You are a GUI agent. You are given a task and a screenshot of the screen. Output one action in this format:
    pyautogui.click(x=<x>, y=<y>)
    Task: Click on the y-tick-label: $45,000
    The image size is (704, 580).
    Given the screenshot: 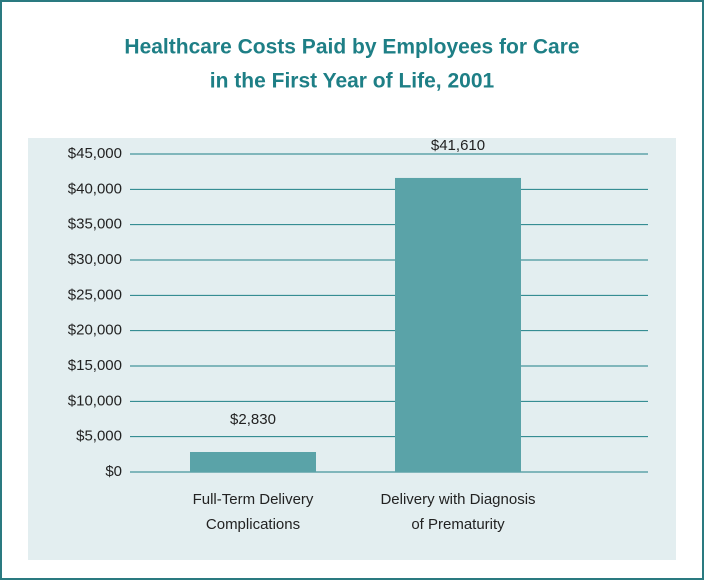 What is the action you would take?
    pyautogui.click(x=95, y=153)
    